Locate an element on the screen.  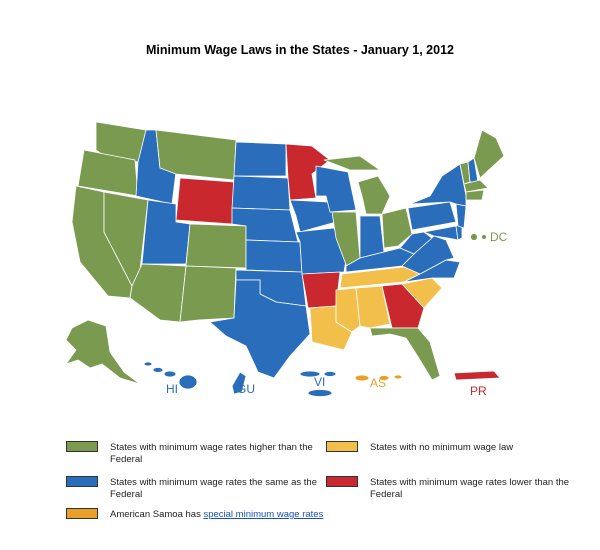
label-as: AS is located at coordinates (378, 383).